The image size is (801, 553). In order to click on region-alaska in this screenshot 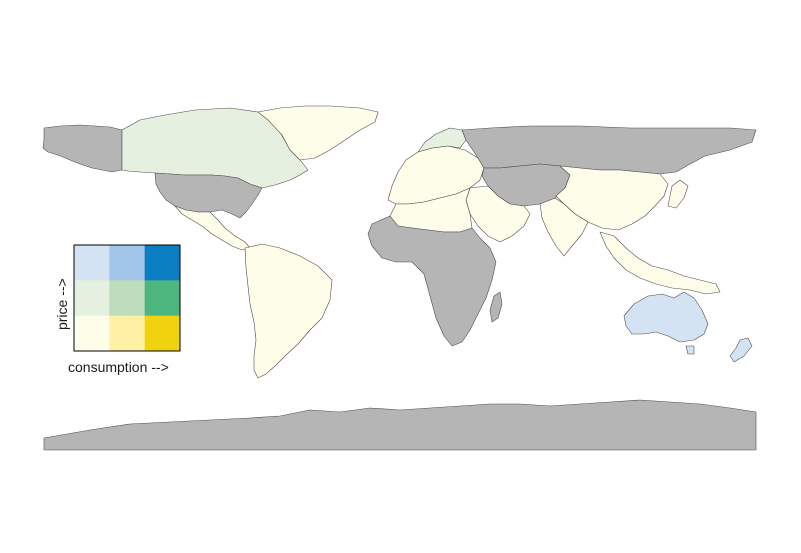, I will do `click(82, 148)`.